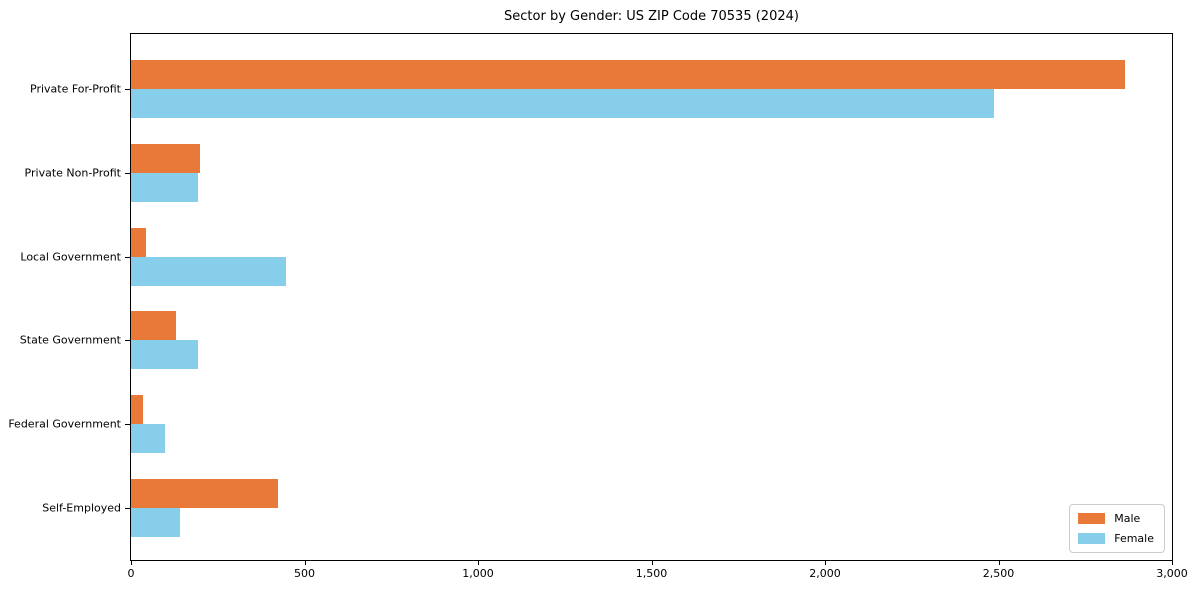 The height and width of the screenshot is (600, 1200). What do you see at coordinates (1092, 518) in the screenshot?
I see `legend-swatch-male` at bounding box center [1092, 518].